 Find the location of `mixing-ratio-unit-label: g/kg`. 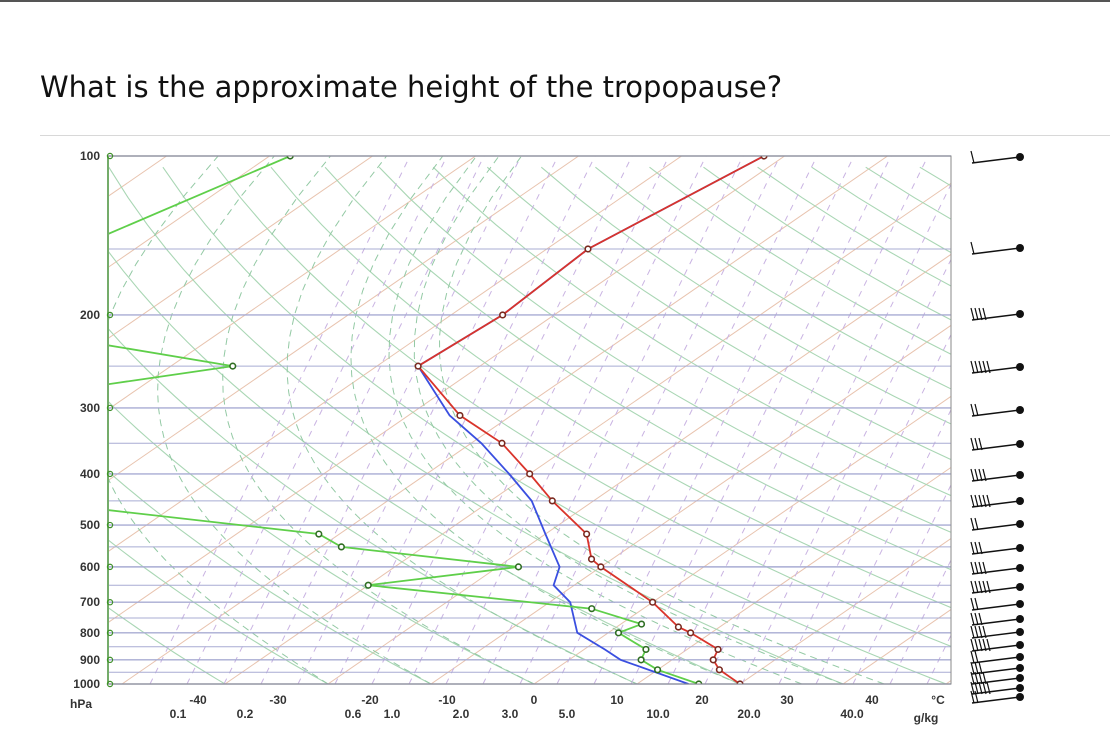

mixing-ratio-unit-label: g/kg is located at coordinates (926, 718).